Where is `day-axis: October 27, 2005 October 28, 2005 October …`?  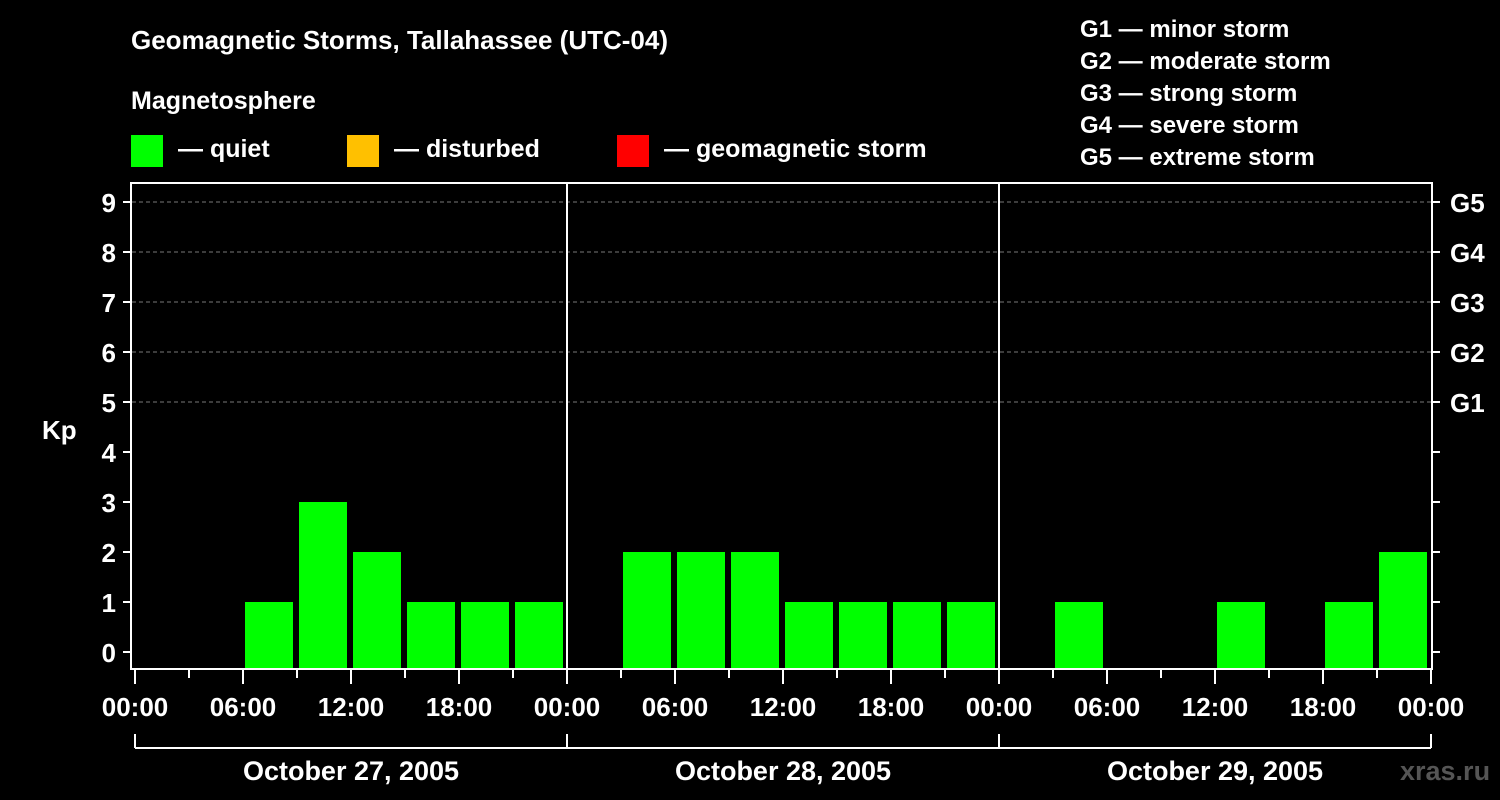
day-axis: October 27, 2005 October 28, 2005 October … is located at coordinates (783, 760).